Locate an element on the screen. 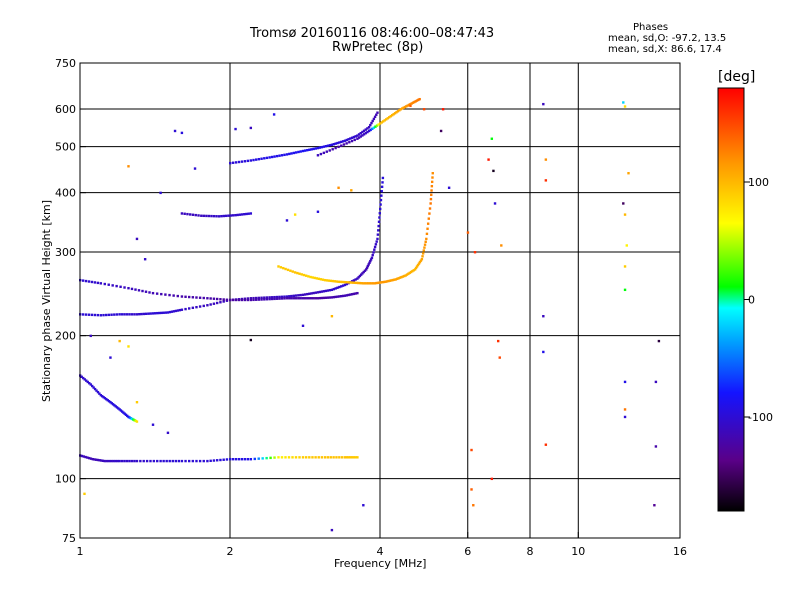  chart-subtitle: RwPretec (8p) is located at coordinates (378, 47).